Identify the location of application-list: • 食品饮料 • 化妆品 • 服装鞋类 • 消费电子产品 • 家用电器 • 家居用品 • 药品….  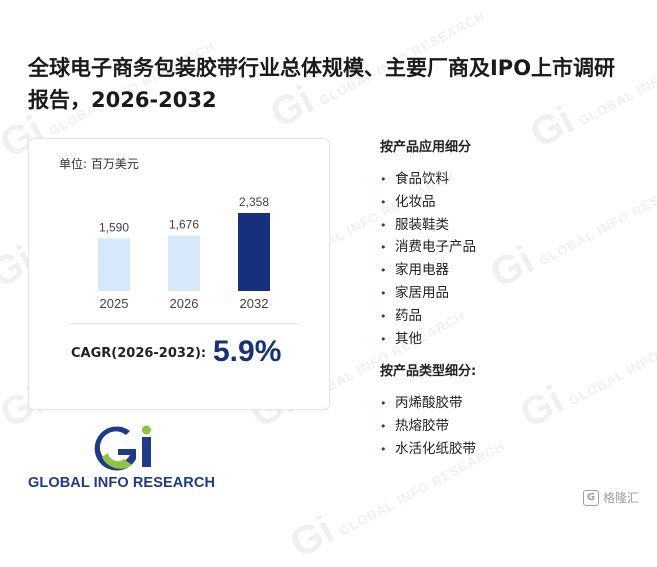
(510, 259).